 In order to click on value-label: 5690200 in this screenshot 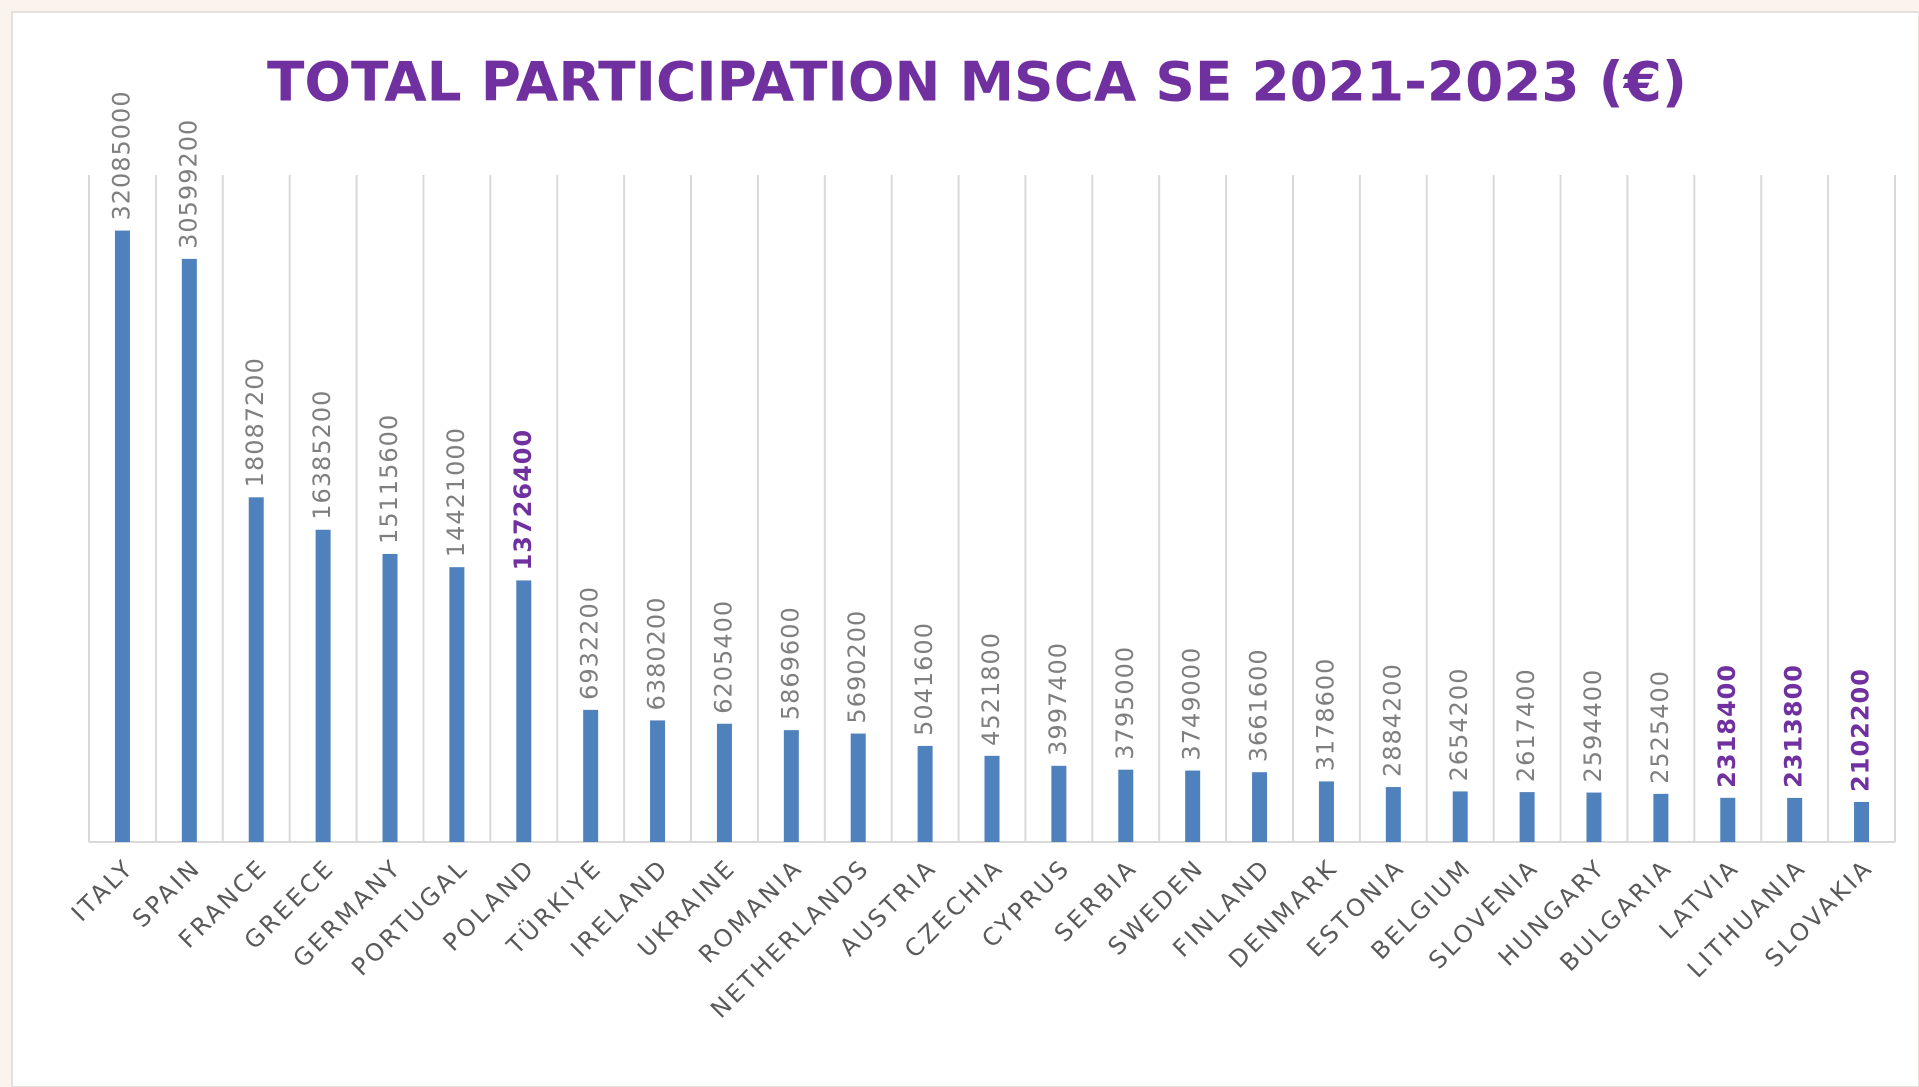, I will do `click(857, 667)`.